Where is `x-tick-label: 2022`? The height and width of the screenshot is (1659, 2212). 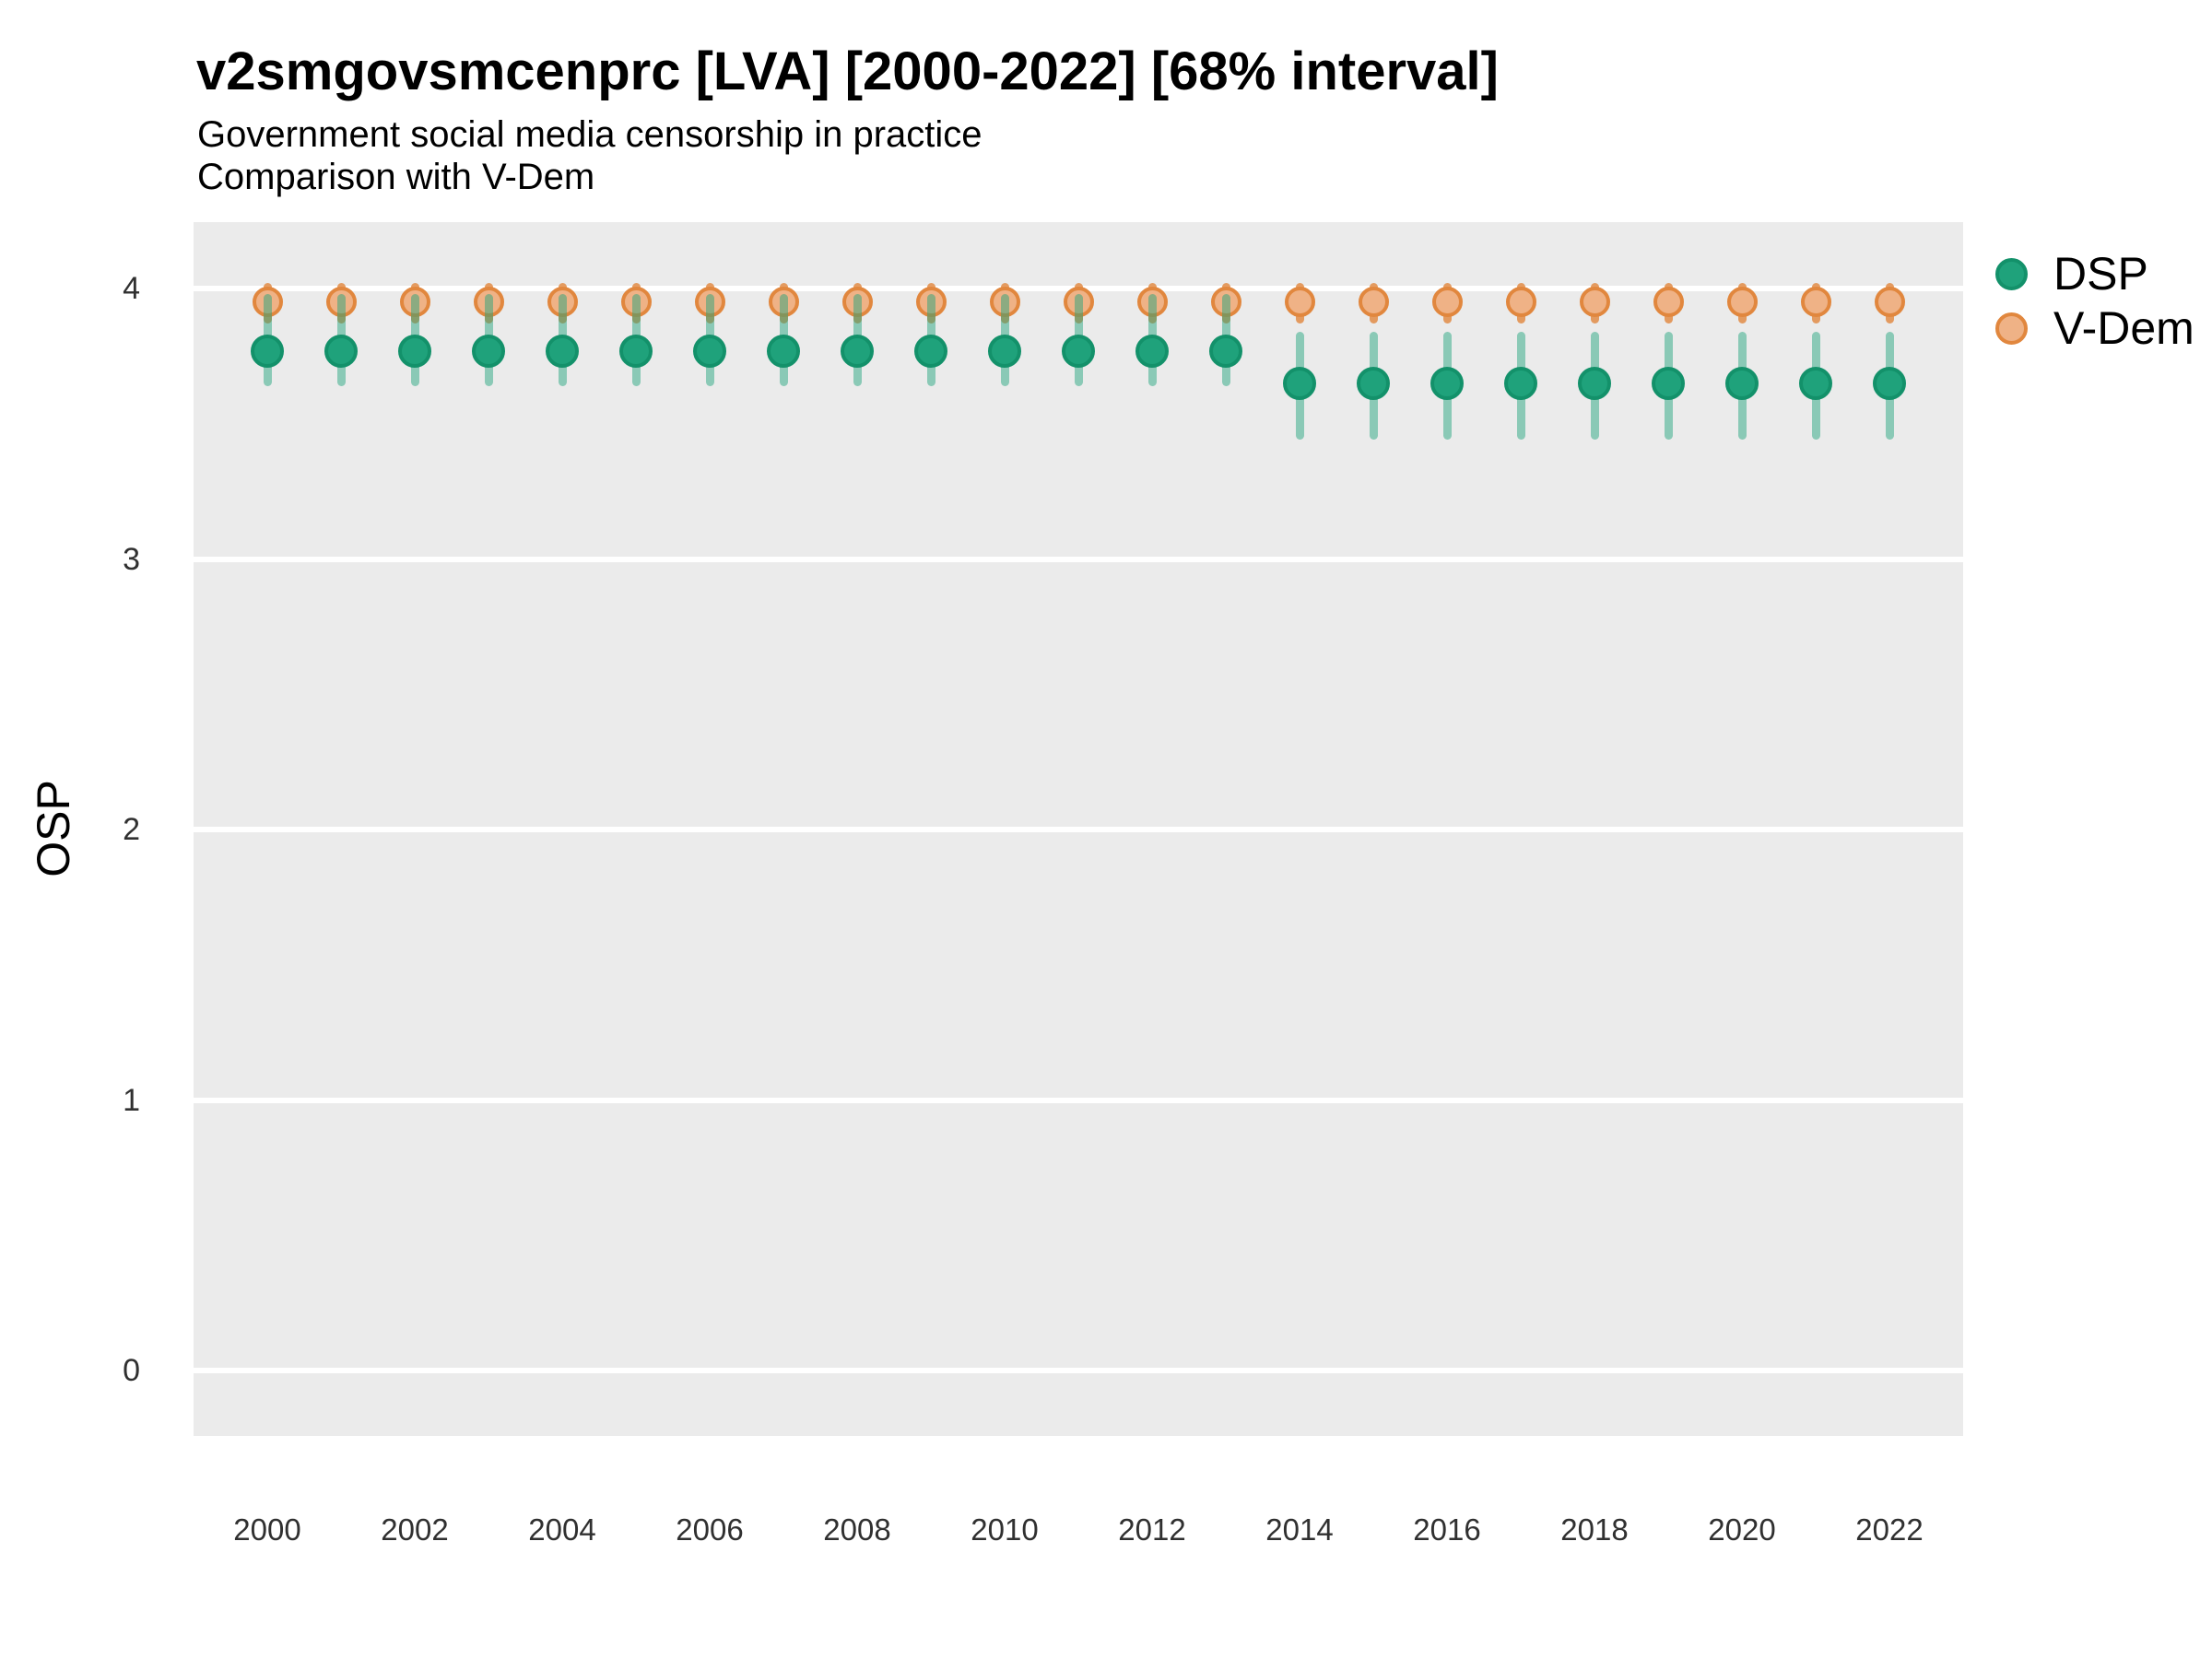 x-tick-label: 2022 is located at coordinates (1889, 1529).